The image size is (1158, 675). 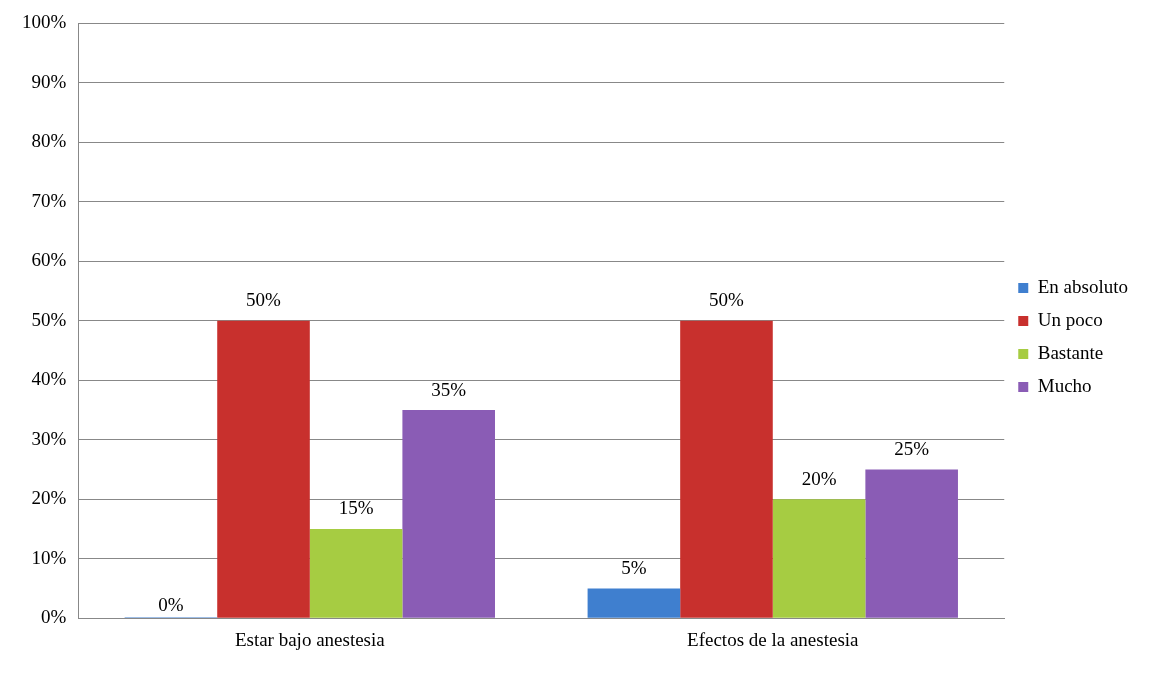 What do you see at coordinates (912, 448) in the screenshot?
I see `data-label: 25%` at bounding box center [912, 448].